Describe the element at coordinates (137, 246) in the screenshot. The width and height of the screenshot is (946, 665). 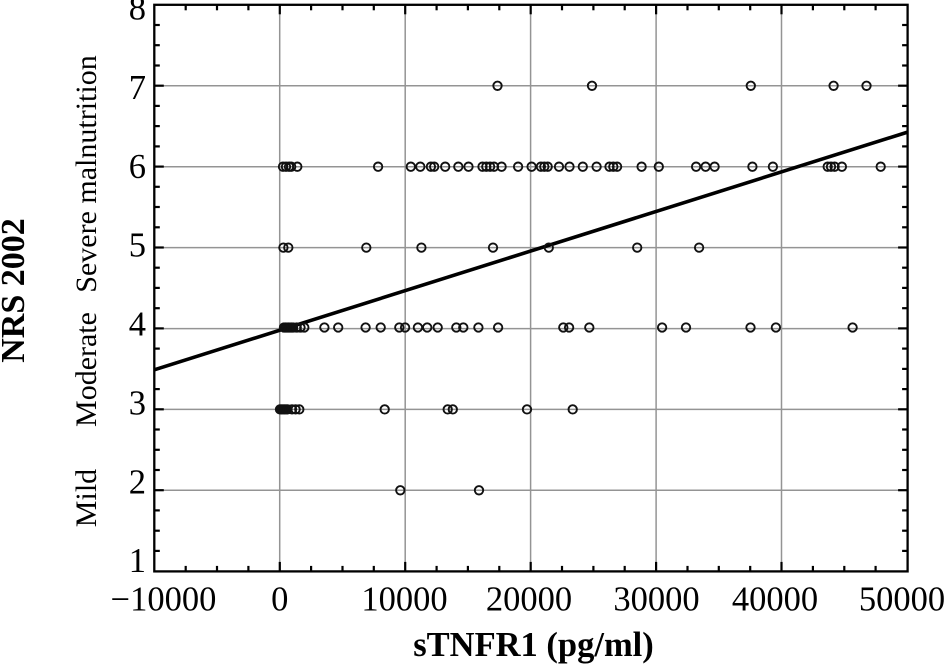
I see `svg-text: 5` at that location.